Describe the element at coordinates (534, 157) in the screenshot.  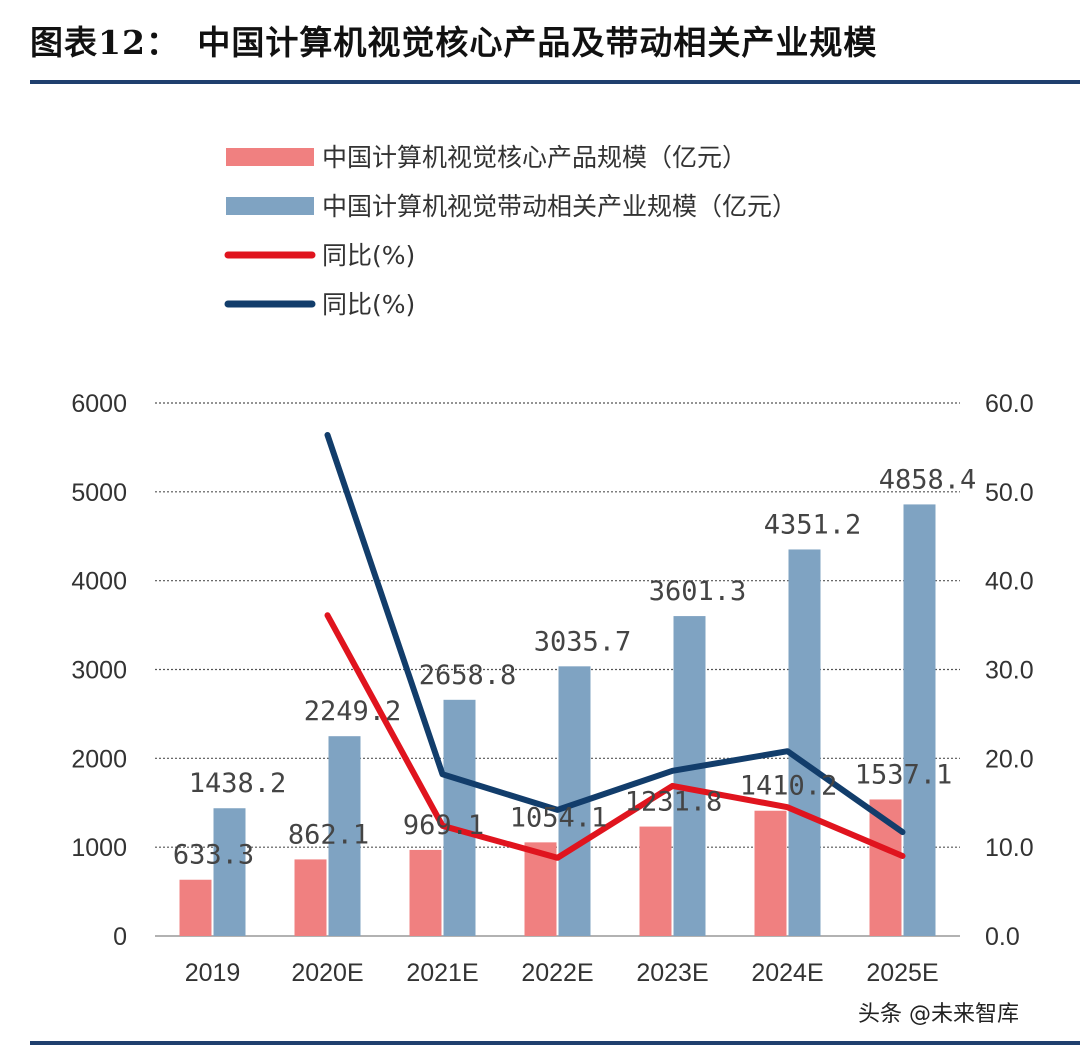
I see `legend-label: 中国计算机视觉核心产品规模（亿元）` at that location.